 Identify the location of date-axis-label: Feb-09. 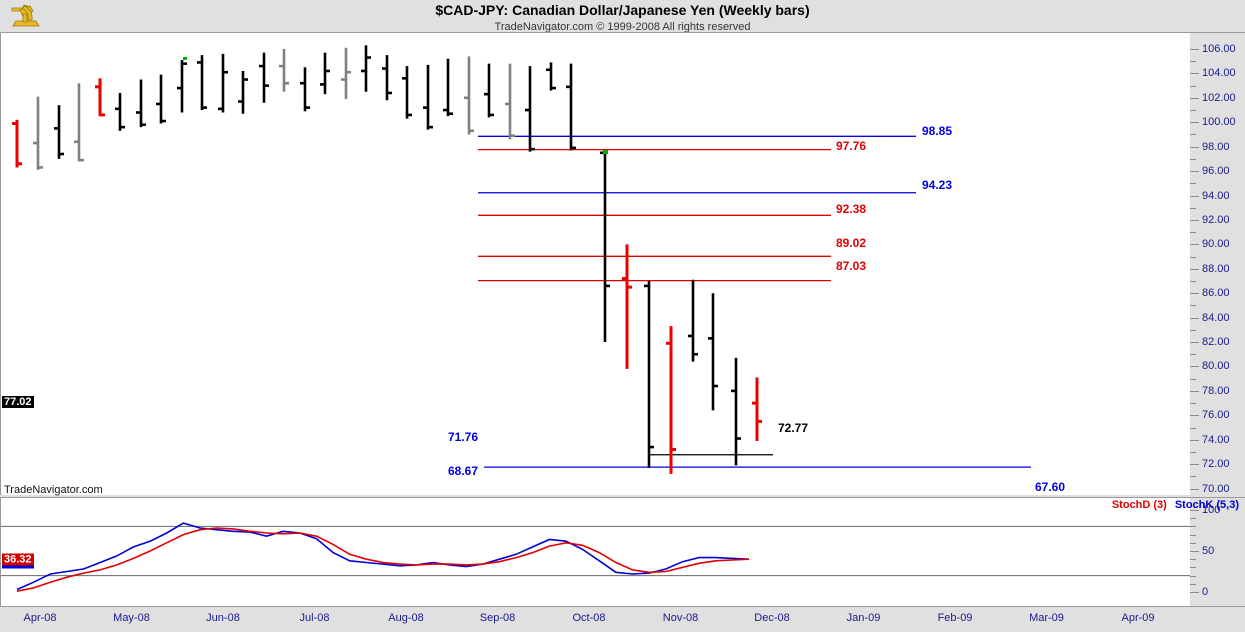
(955, 618).